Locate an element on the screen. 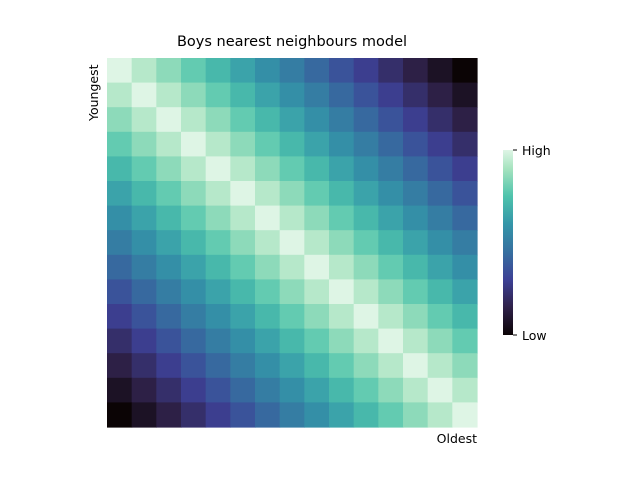  colorbar-gradient is located at coordinates (508, 242).